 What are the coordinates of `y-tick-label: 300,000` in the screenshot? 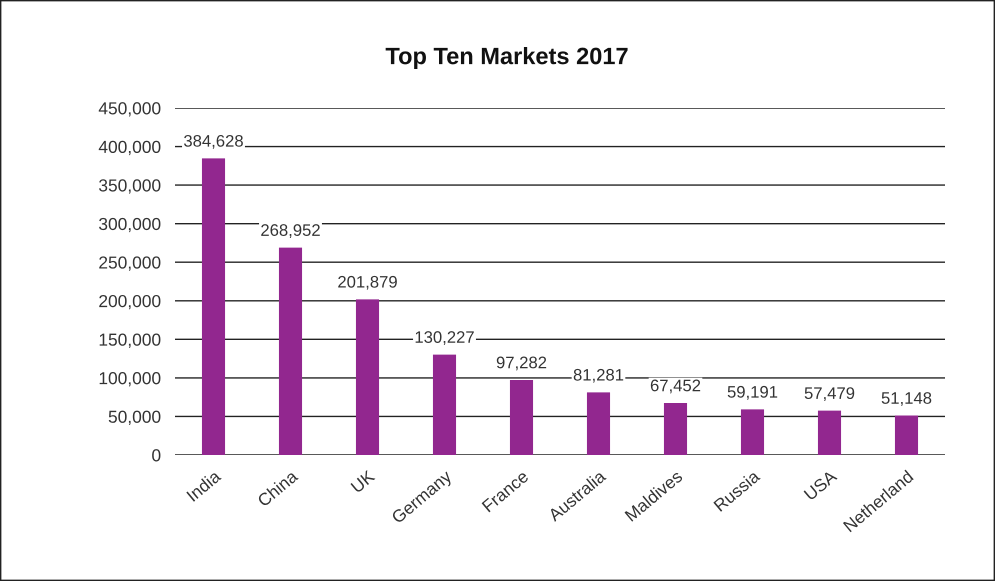 It's located at (129, 225).